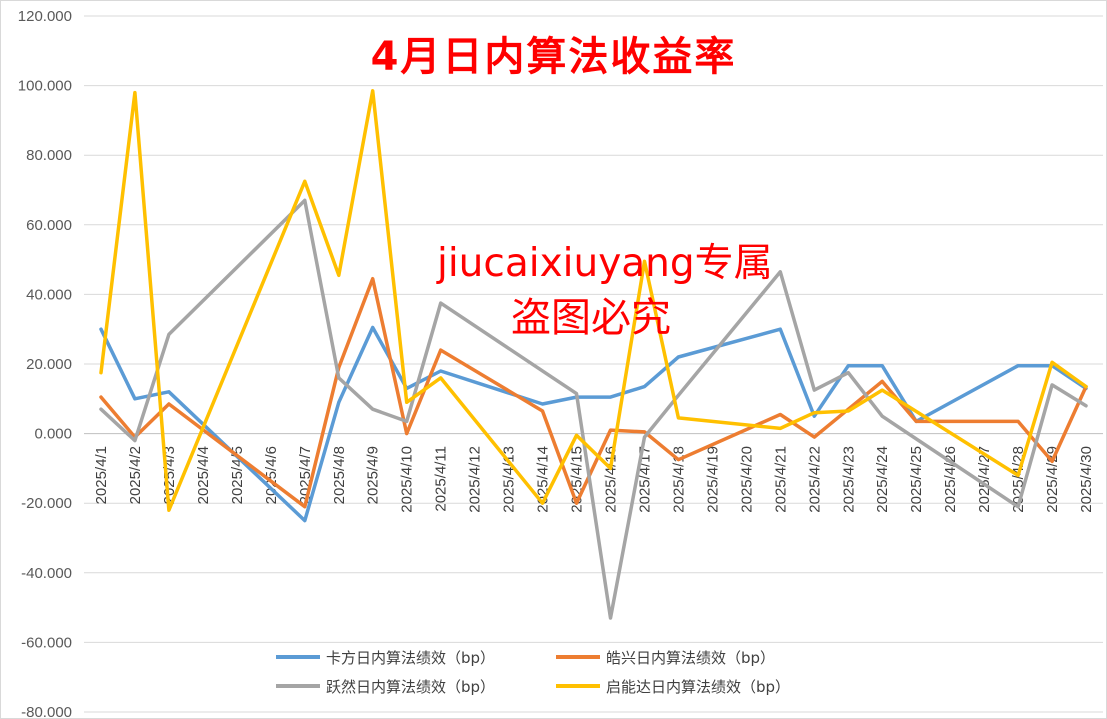 The image size is (1107, 719). What do you see at coordinates (1052, 479) in the screenshot?
I see `x-tick-label: 2025/4/29` at bounding box center [1052, 479].